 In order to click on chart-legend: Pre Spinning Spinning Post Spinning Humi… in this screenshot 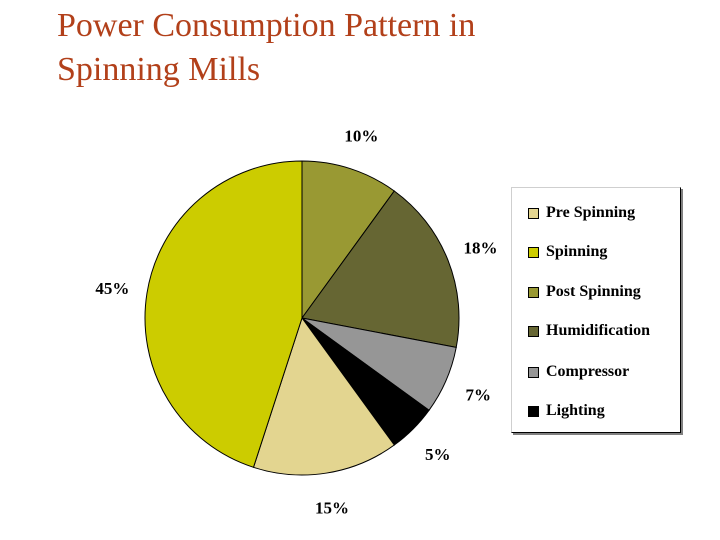, I will do `click(596, 310)`.